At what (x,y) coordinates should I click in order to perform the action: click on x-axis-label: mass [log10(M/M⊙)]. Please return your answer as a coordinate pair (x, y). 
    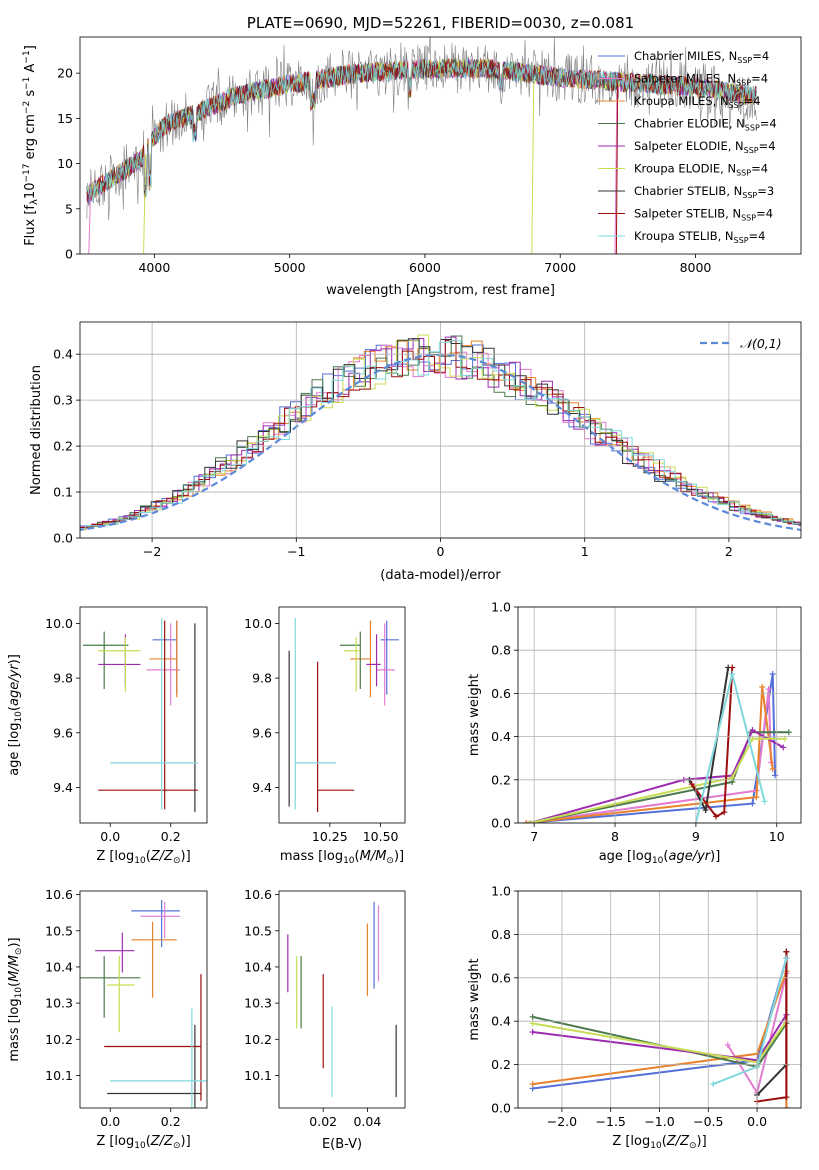
    Looking at the image, I should click on (342, 857).